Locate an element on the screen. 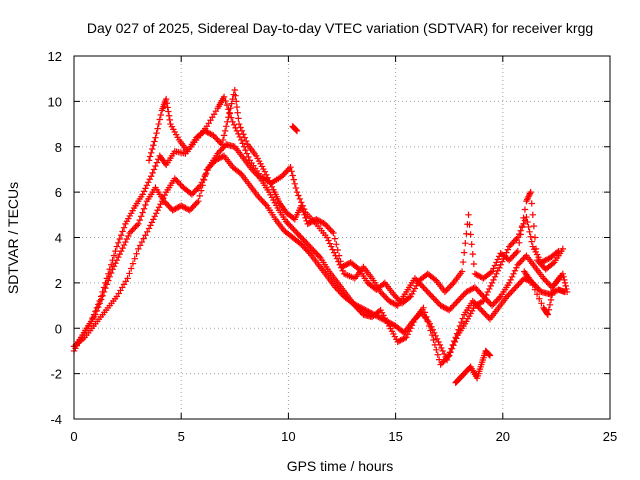 The image size is (640, 480). x-tick-label: 20 is located at coordinates (503, 436).